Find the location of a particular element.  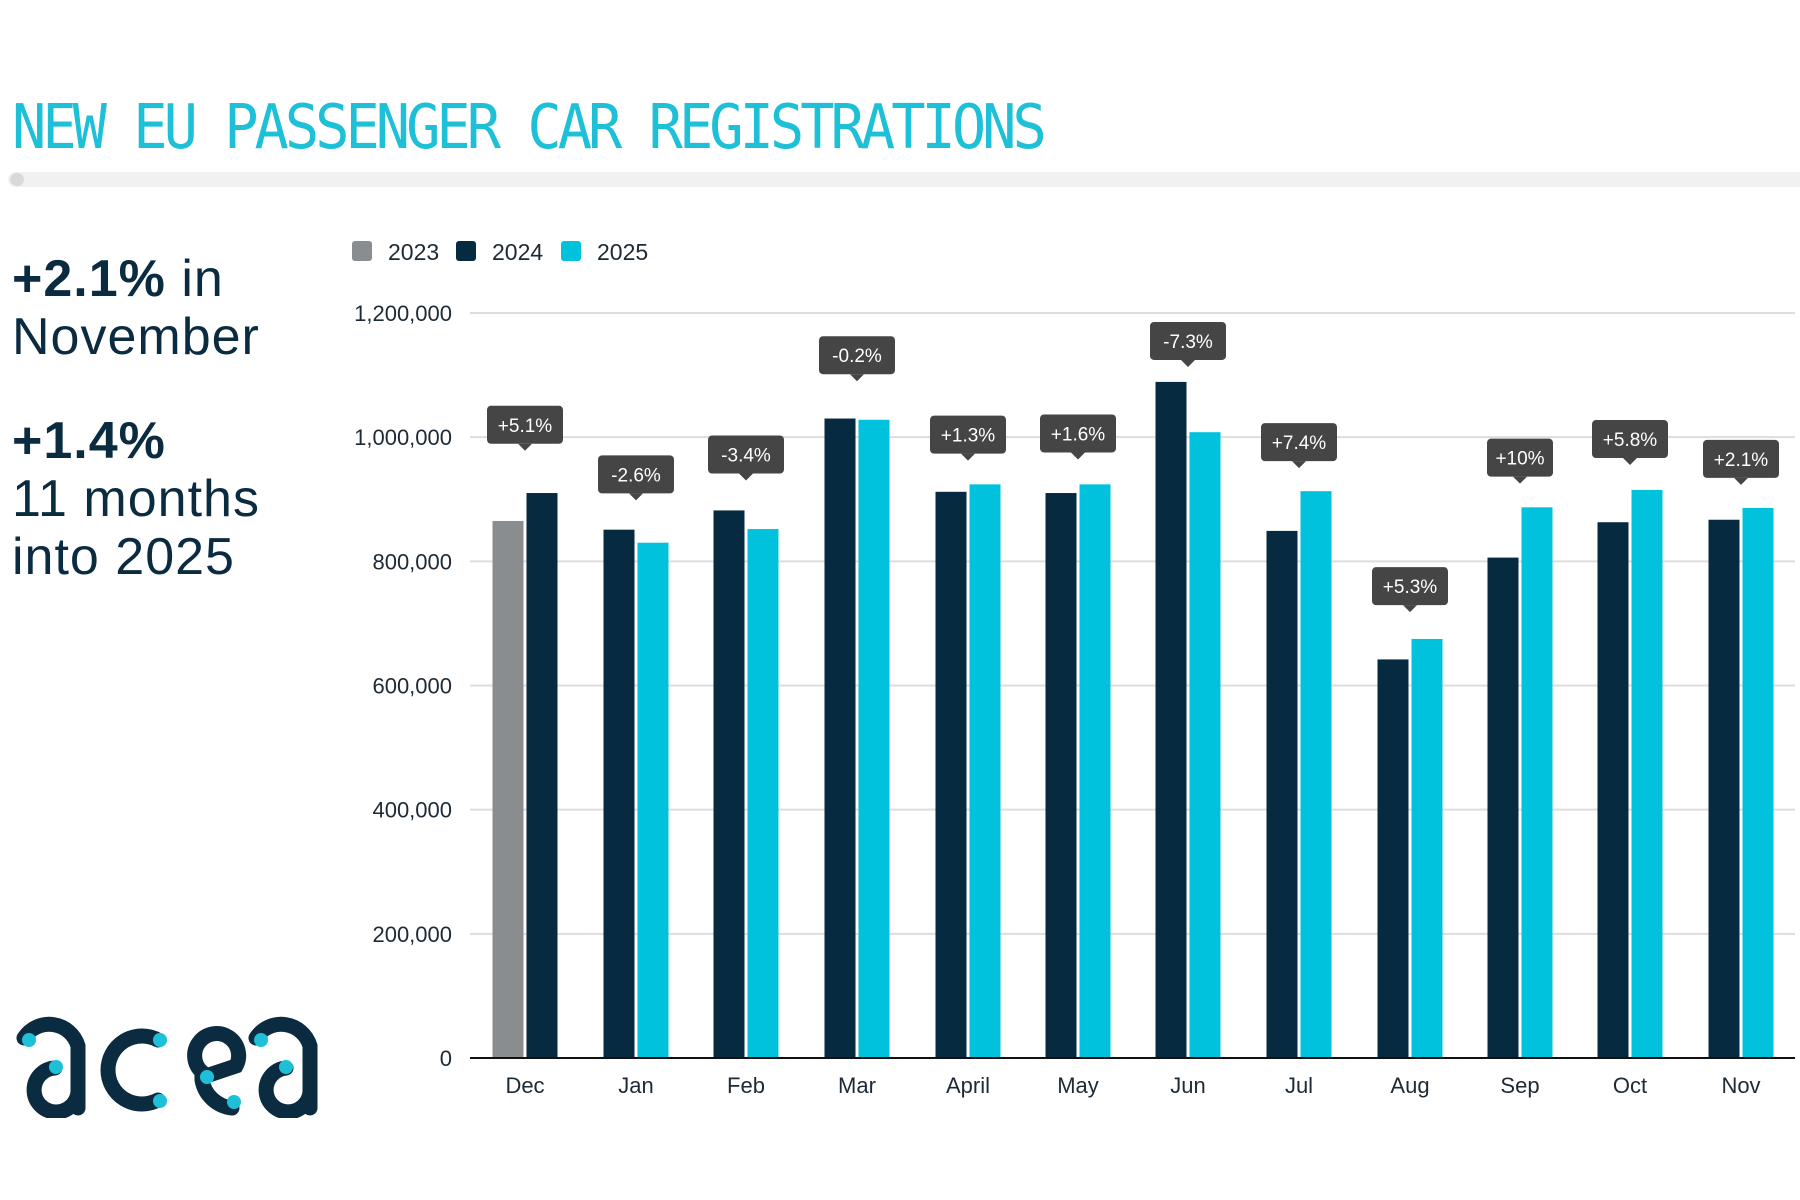

kpi-november-value: +2.1% is located at coordinates (89, 279).